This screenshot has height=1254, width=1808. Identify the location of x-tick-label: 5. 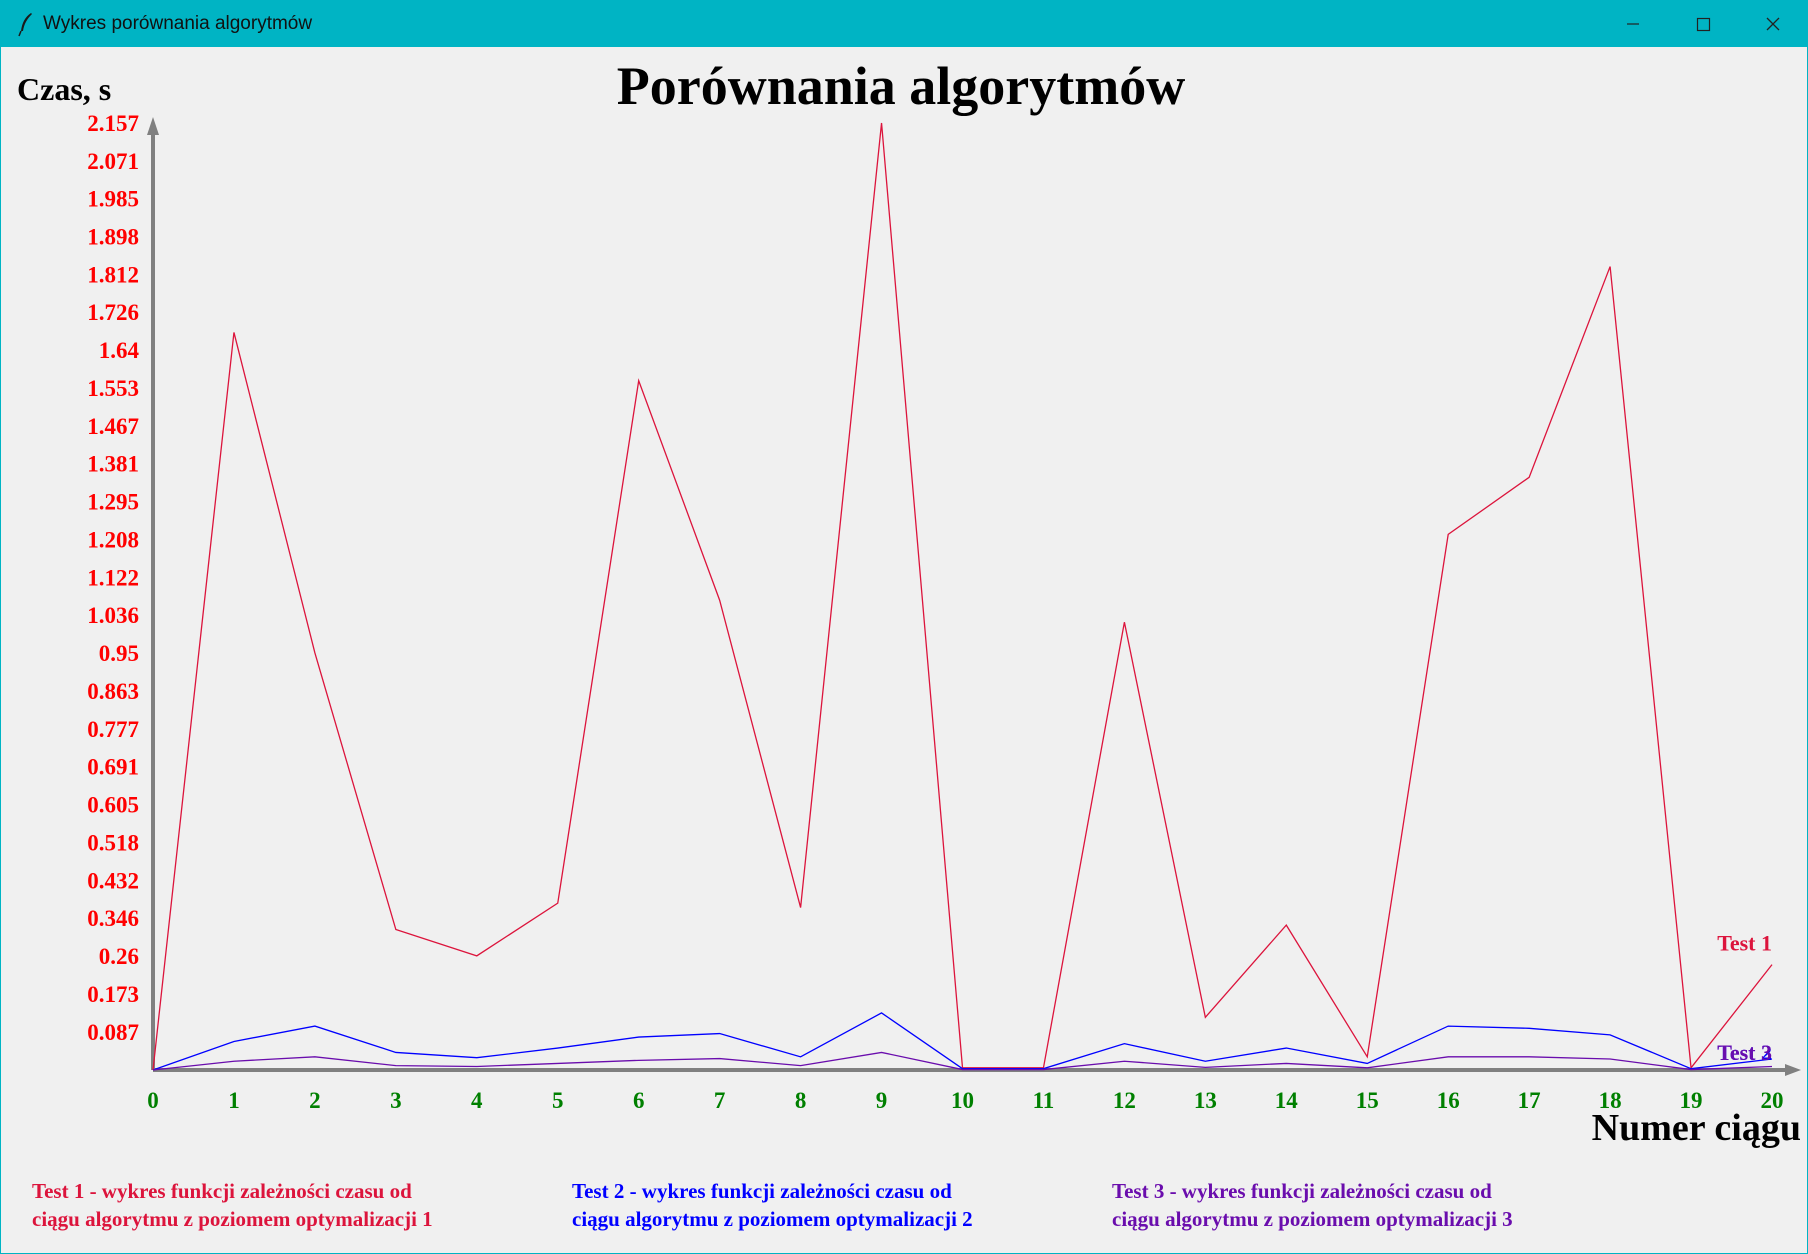
(558, 1100).